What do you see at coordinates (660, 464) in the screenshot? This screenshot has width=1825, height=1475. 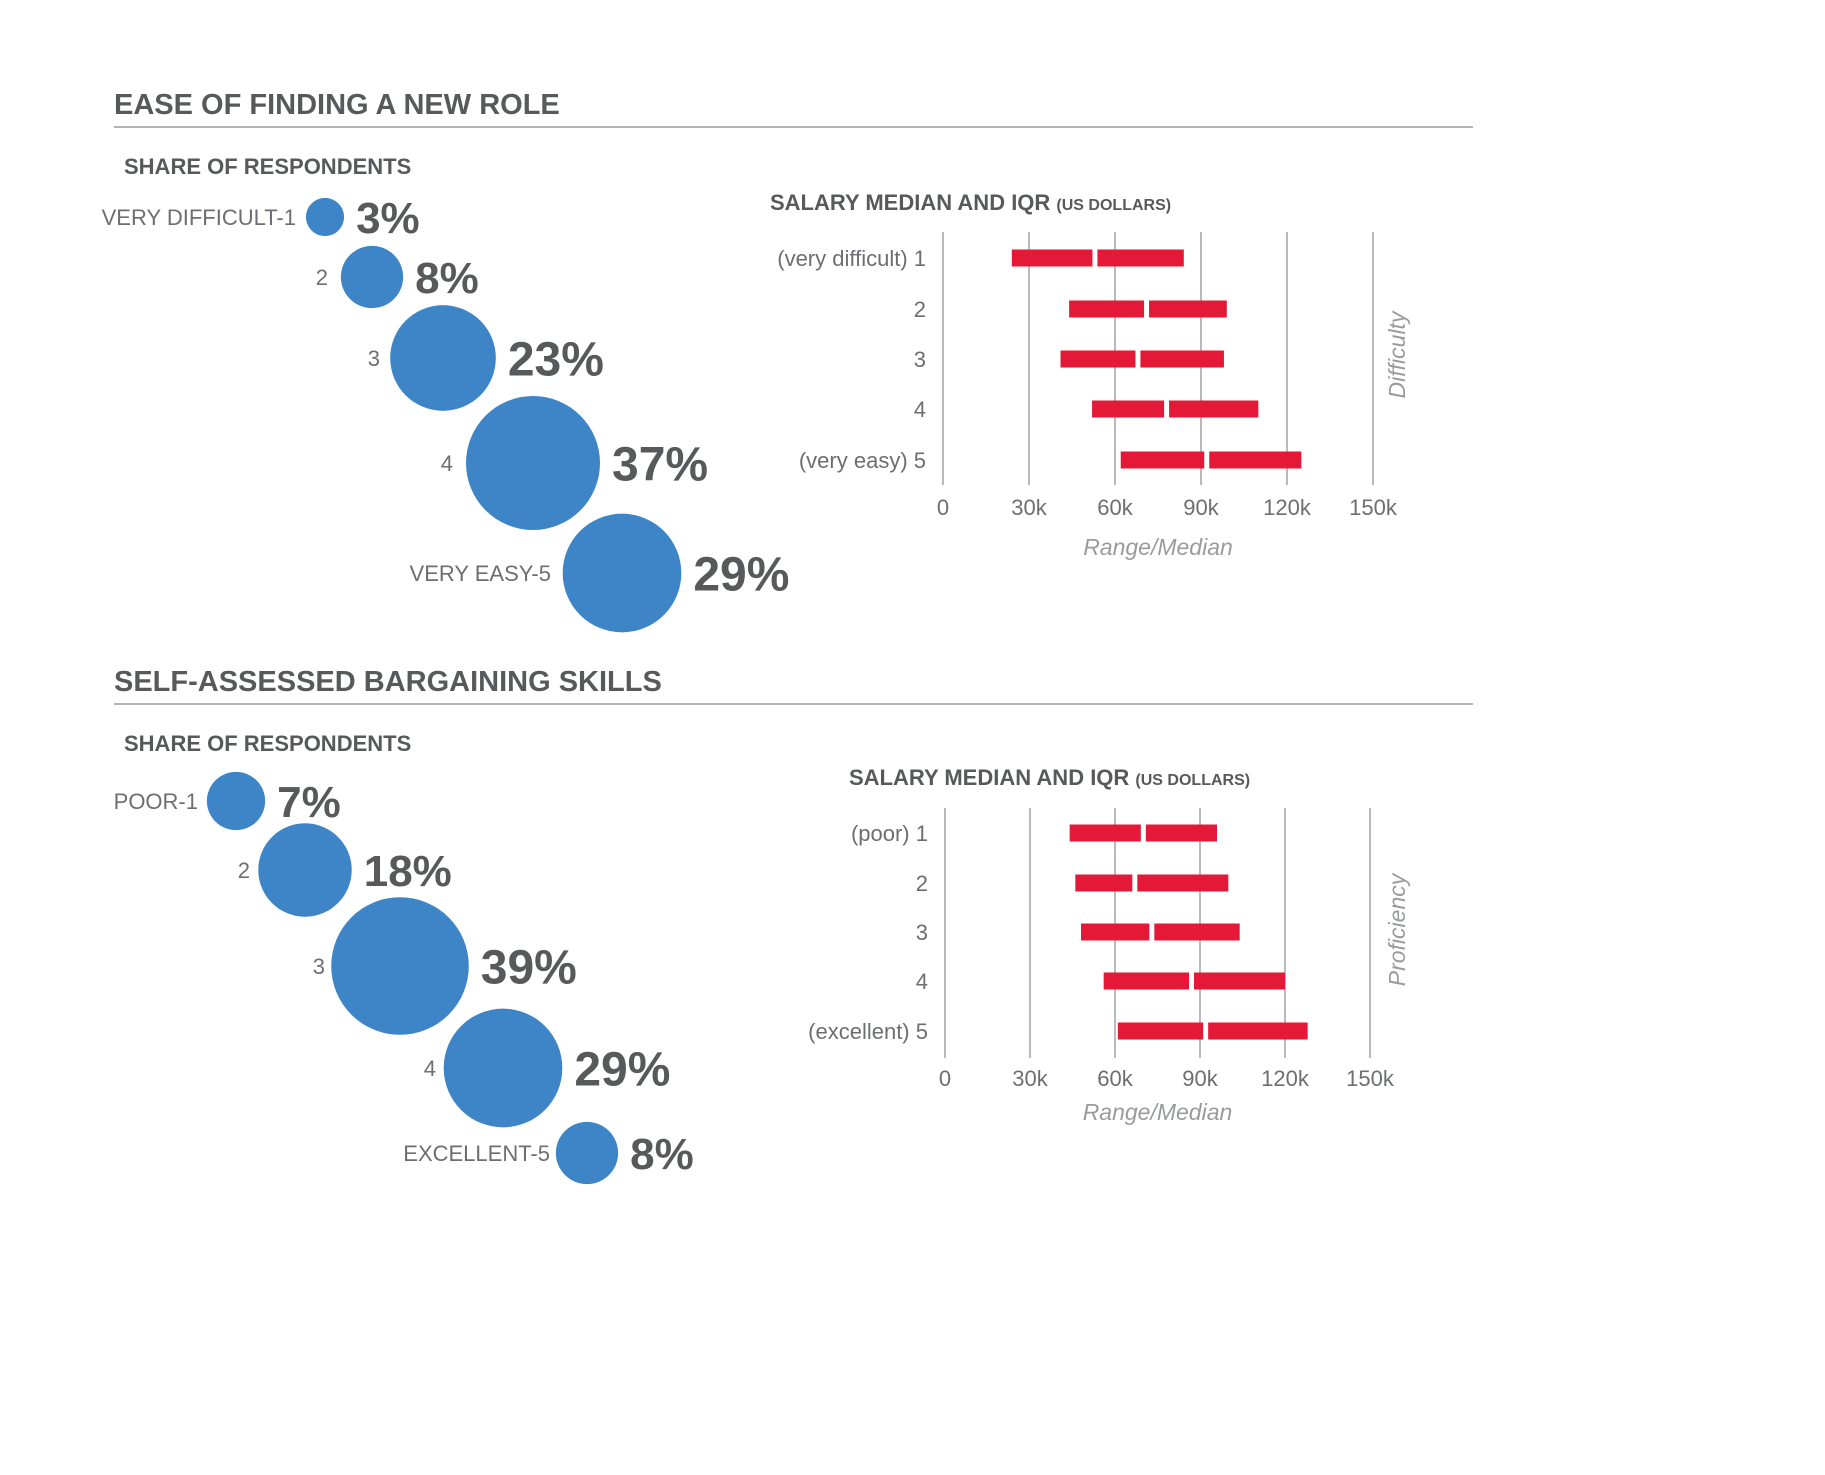 I see `bubble-value-label: 37%` at bounding box center [660, 464].